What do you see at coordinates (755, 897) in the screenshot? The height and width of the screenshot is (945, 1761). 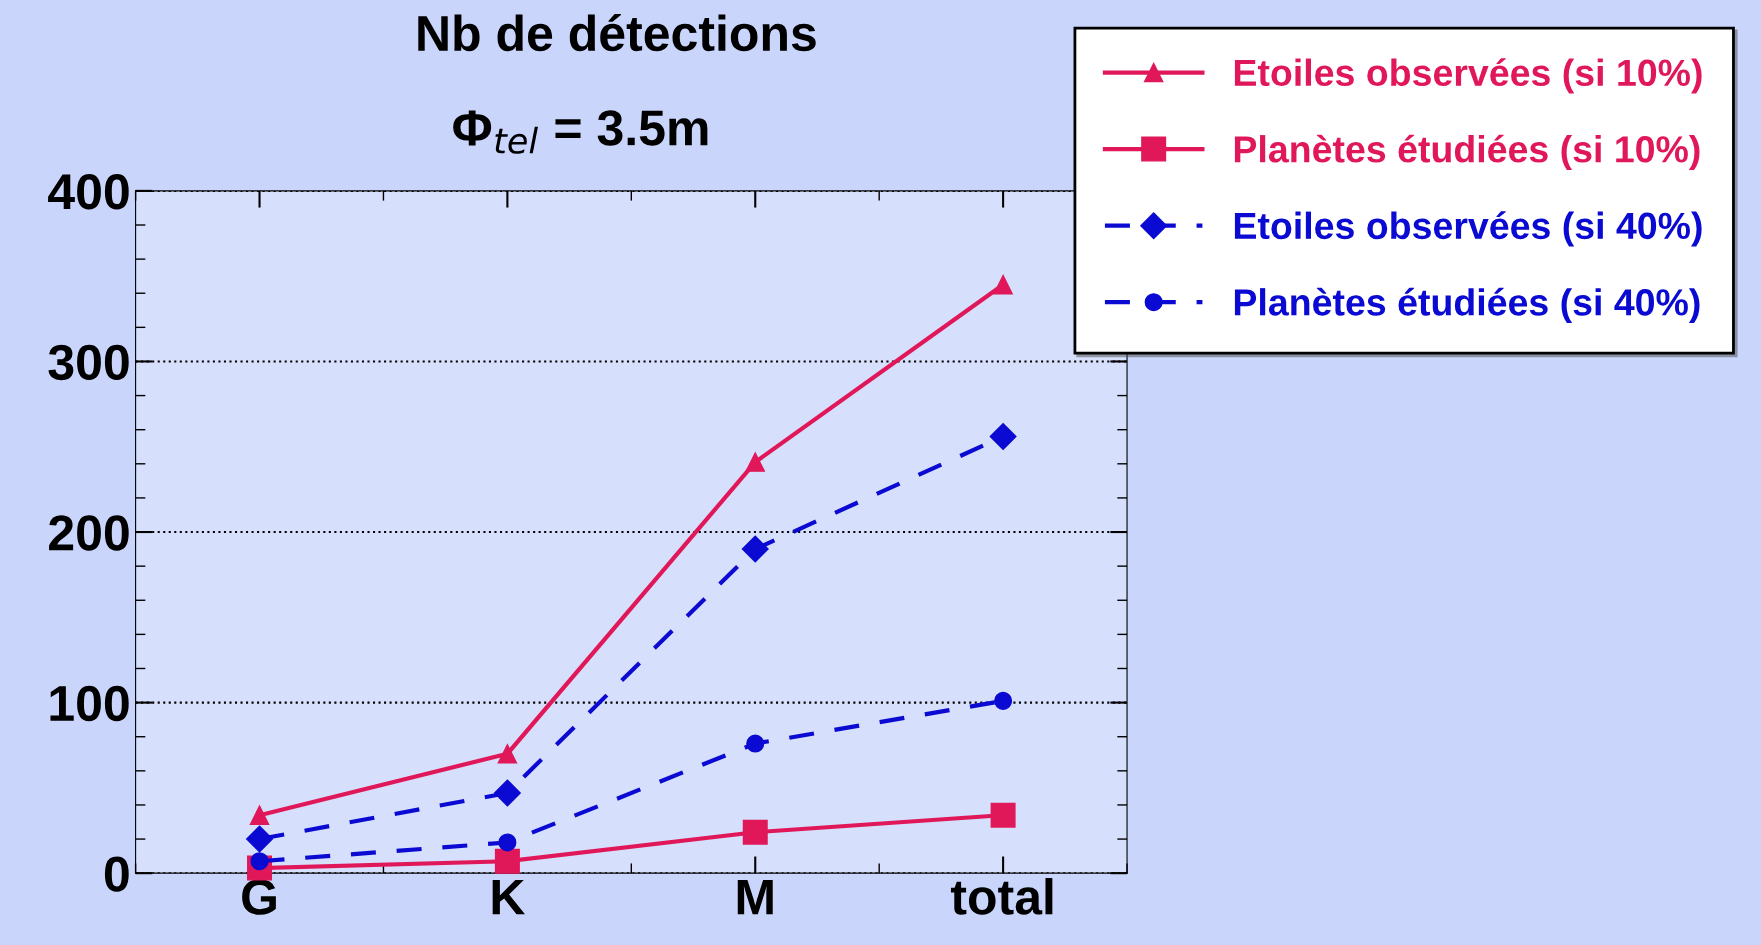 I see `x-tick-label: M` at bounding box center [755, 897].